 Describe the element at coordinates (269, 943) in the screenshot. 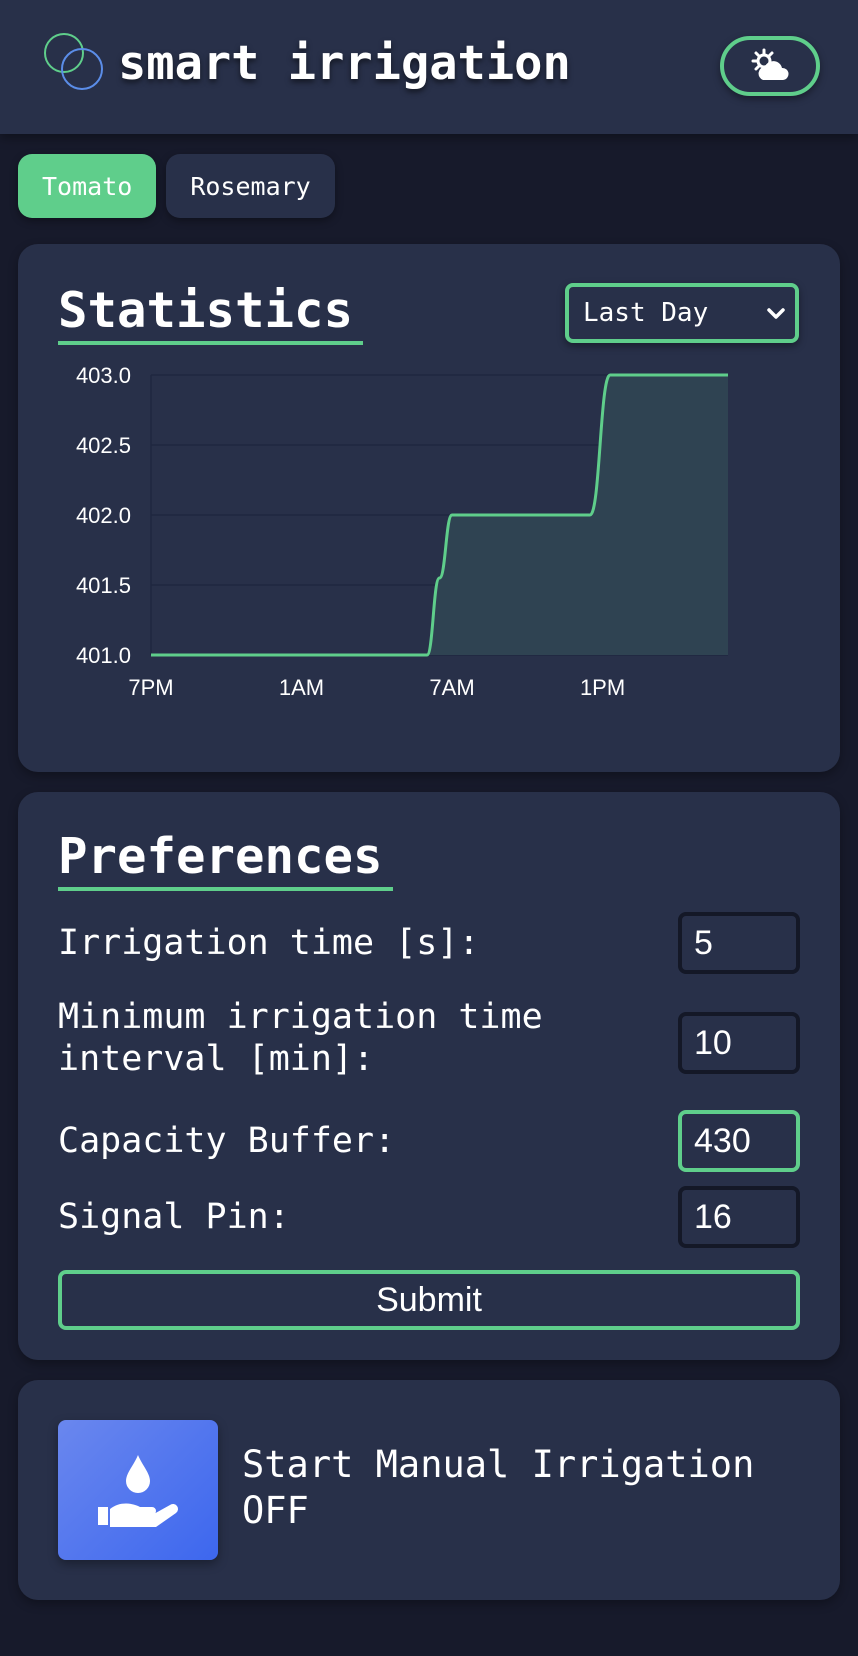

I see `irrigation-time-label: Irrigation time [s]:` at that location.